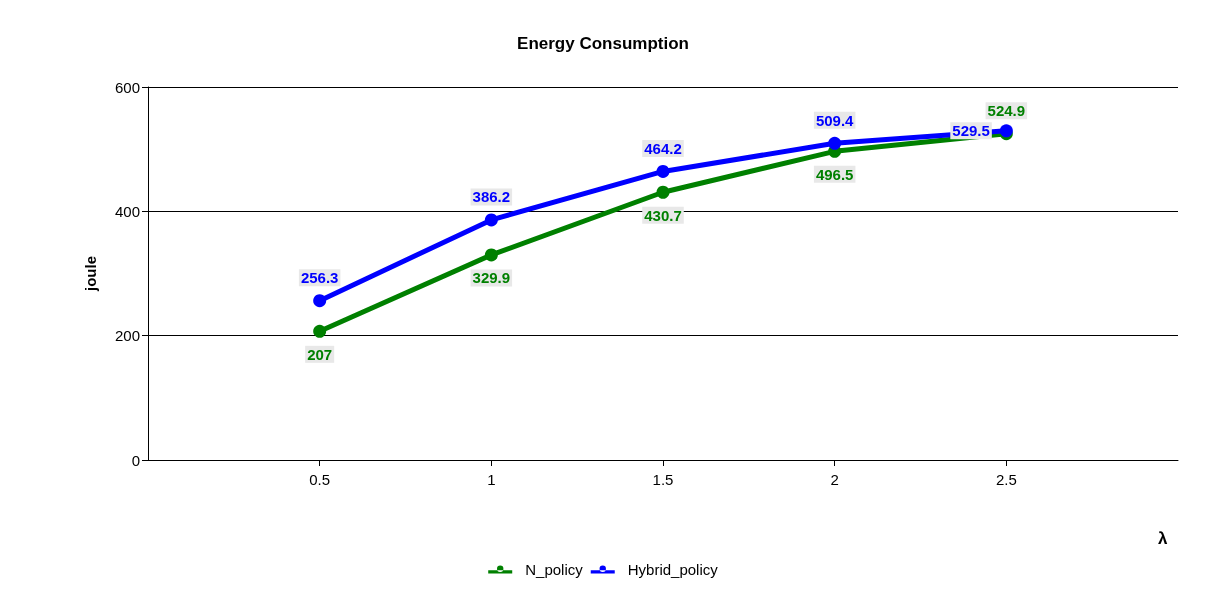 The height and width of the screenshot is (594, 1206). I want to click on data-label: 529.5, so click(971, 131).